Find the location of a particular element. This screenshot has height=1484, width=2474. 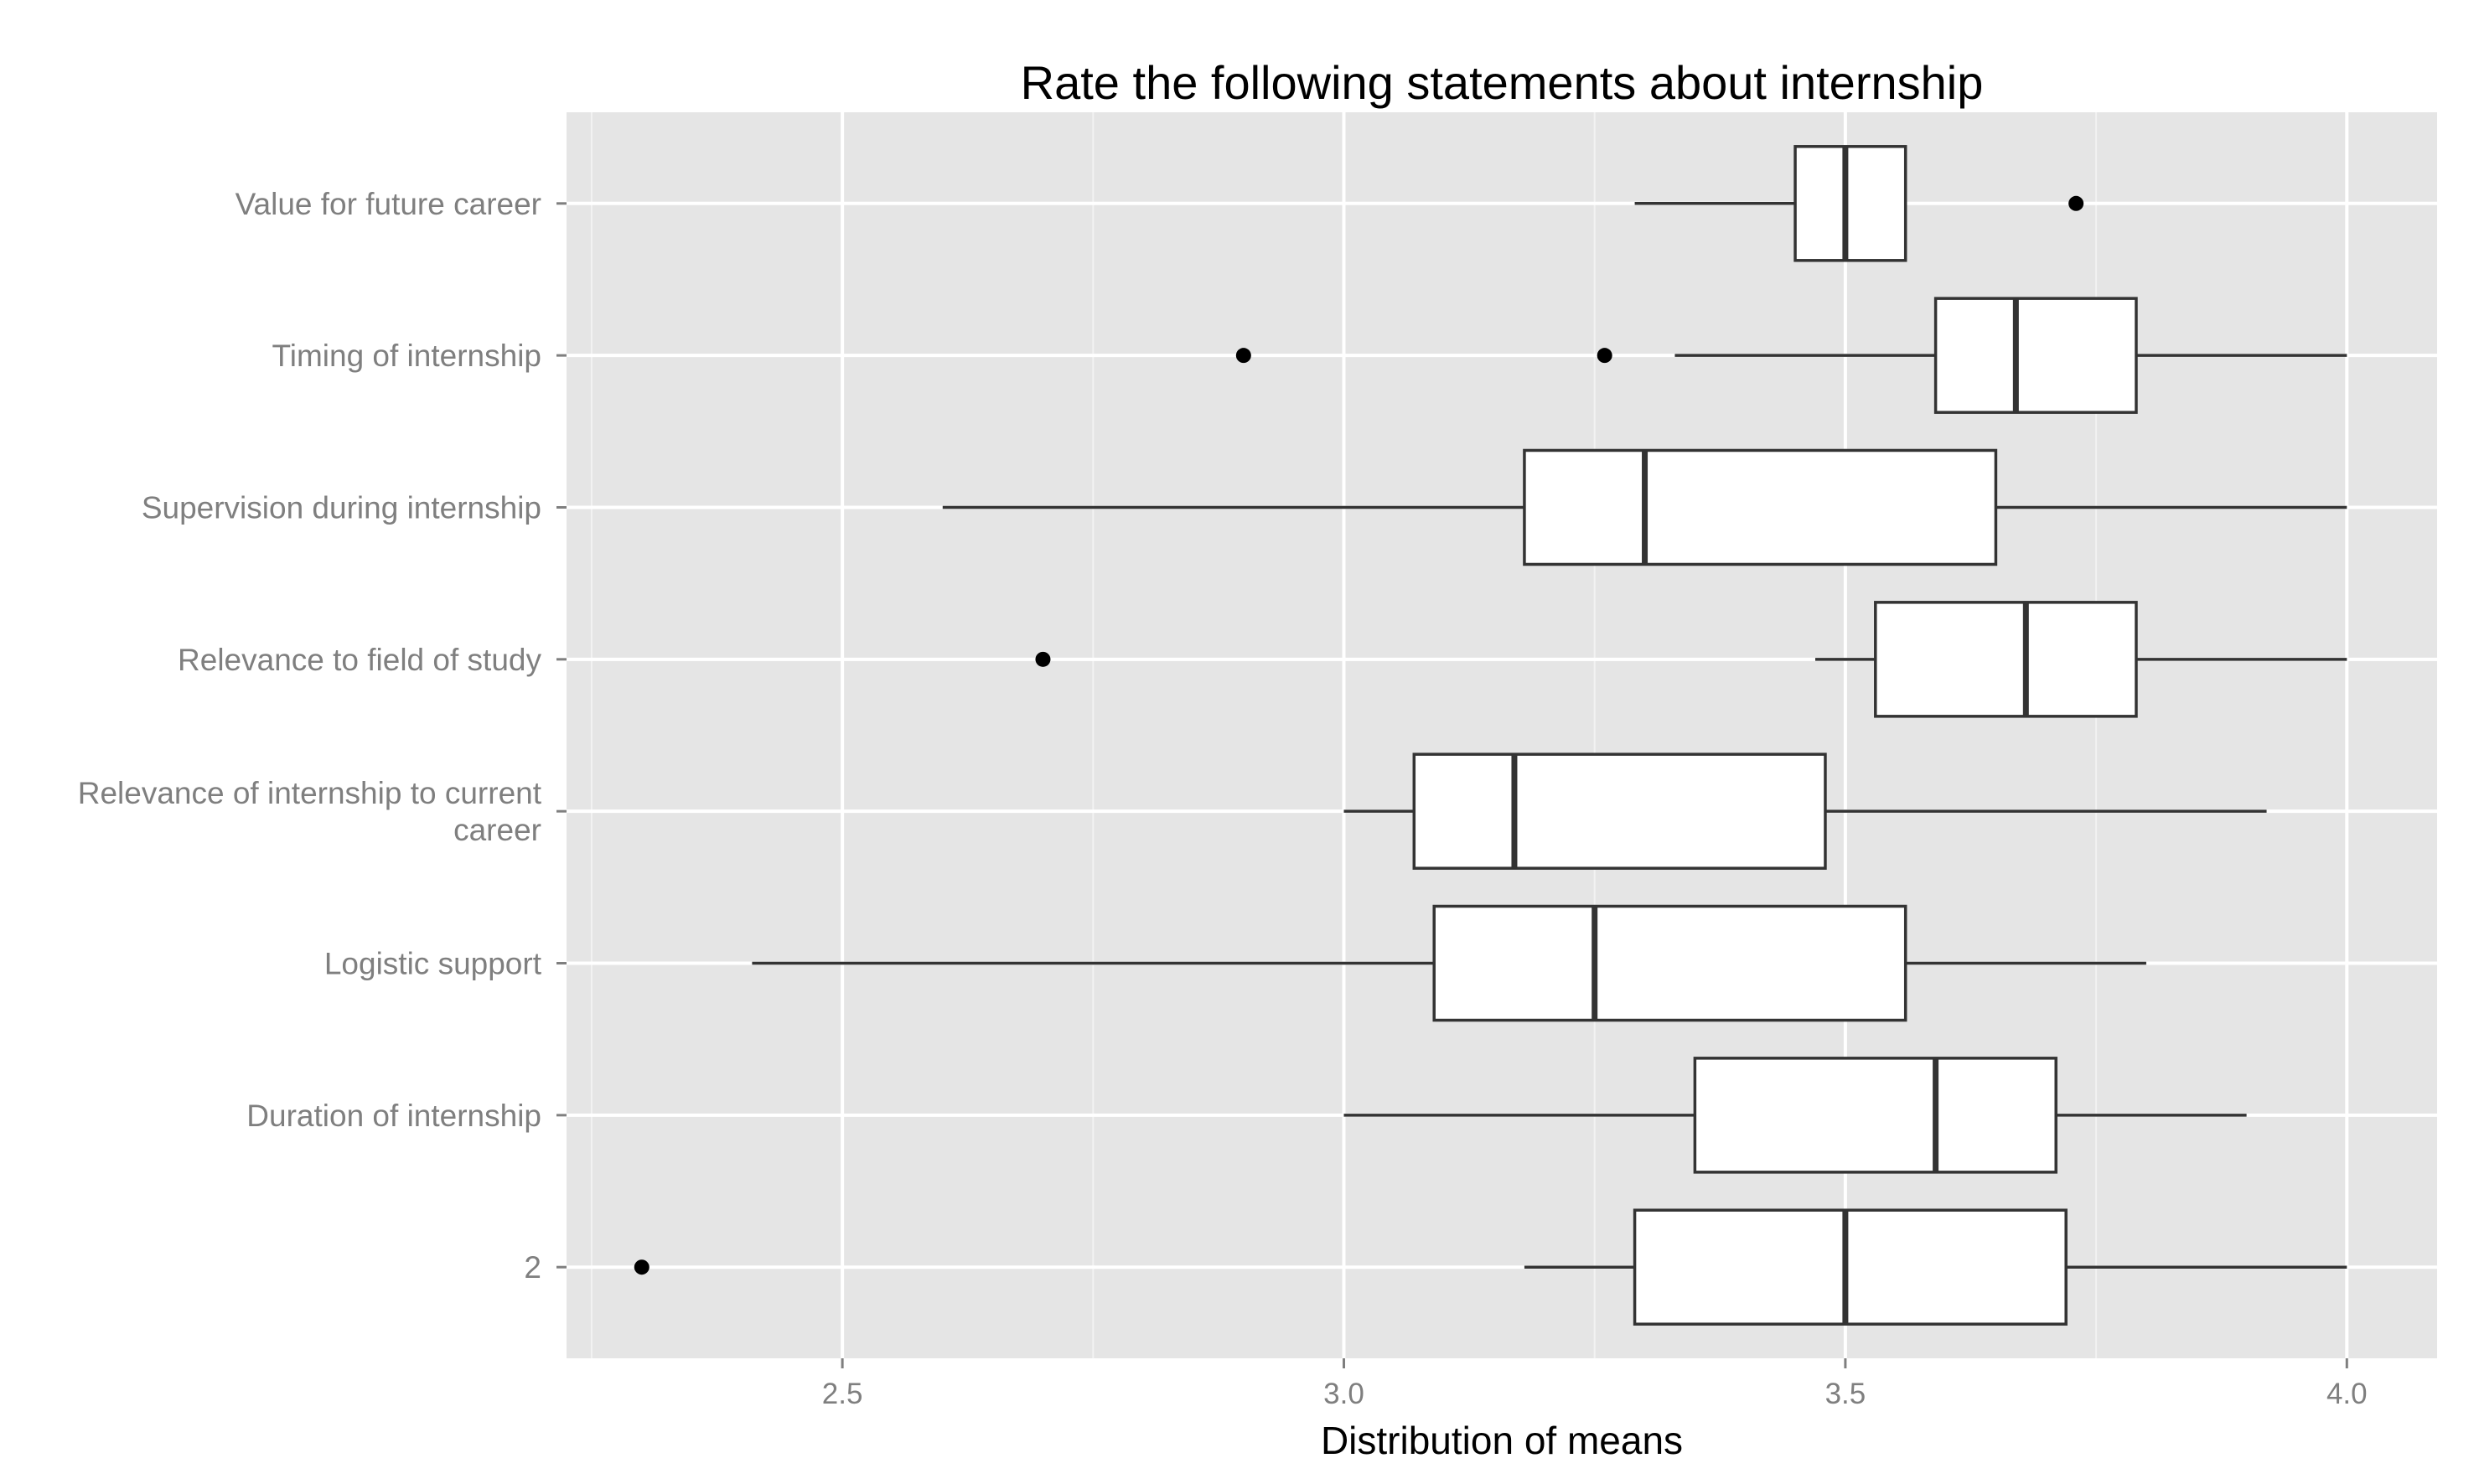

x-axis-title: Distribution of means is located at coordinates (1502, 1440).